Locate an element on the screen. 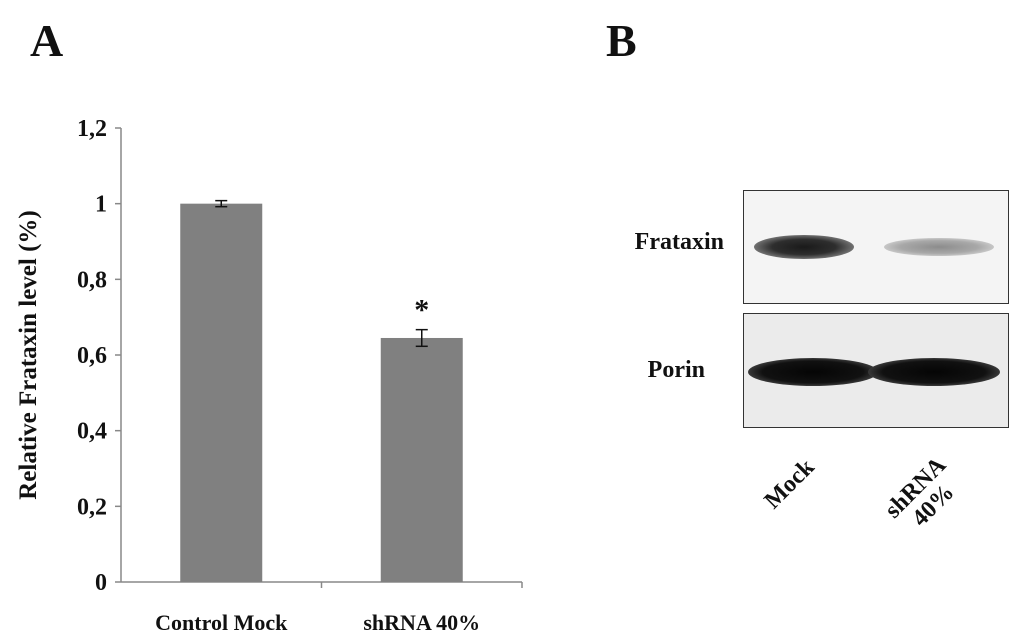 Image resolution: width=1024 pixels, height=644 pixels. x-tick-label: shRNA 40% is located at coordinates (421, 622).